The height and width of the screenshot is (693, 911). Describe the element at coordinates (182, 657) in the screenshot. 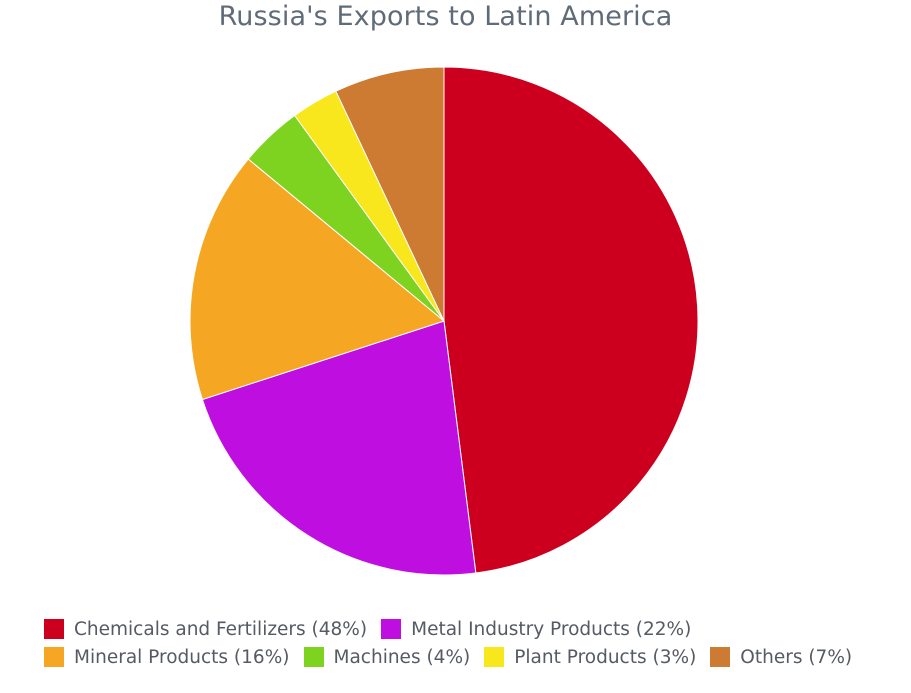

I see `legend-label: Mineral Products (16%)` at that location.